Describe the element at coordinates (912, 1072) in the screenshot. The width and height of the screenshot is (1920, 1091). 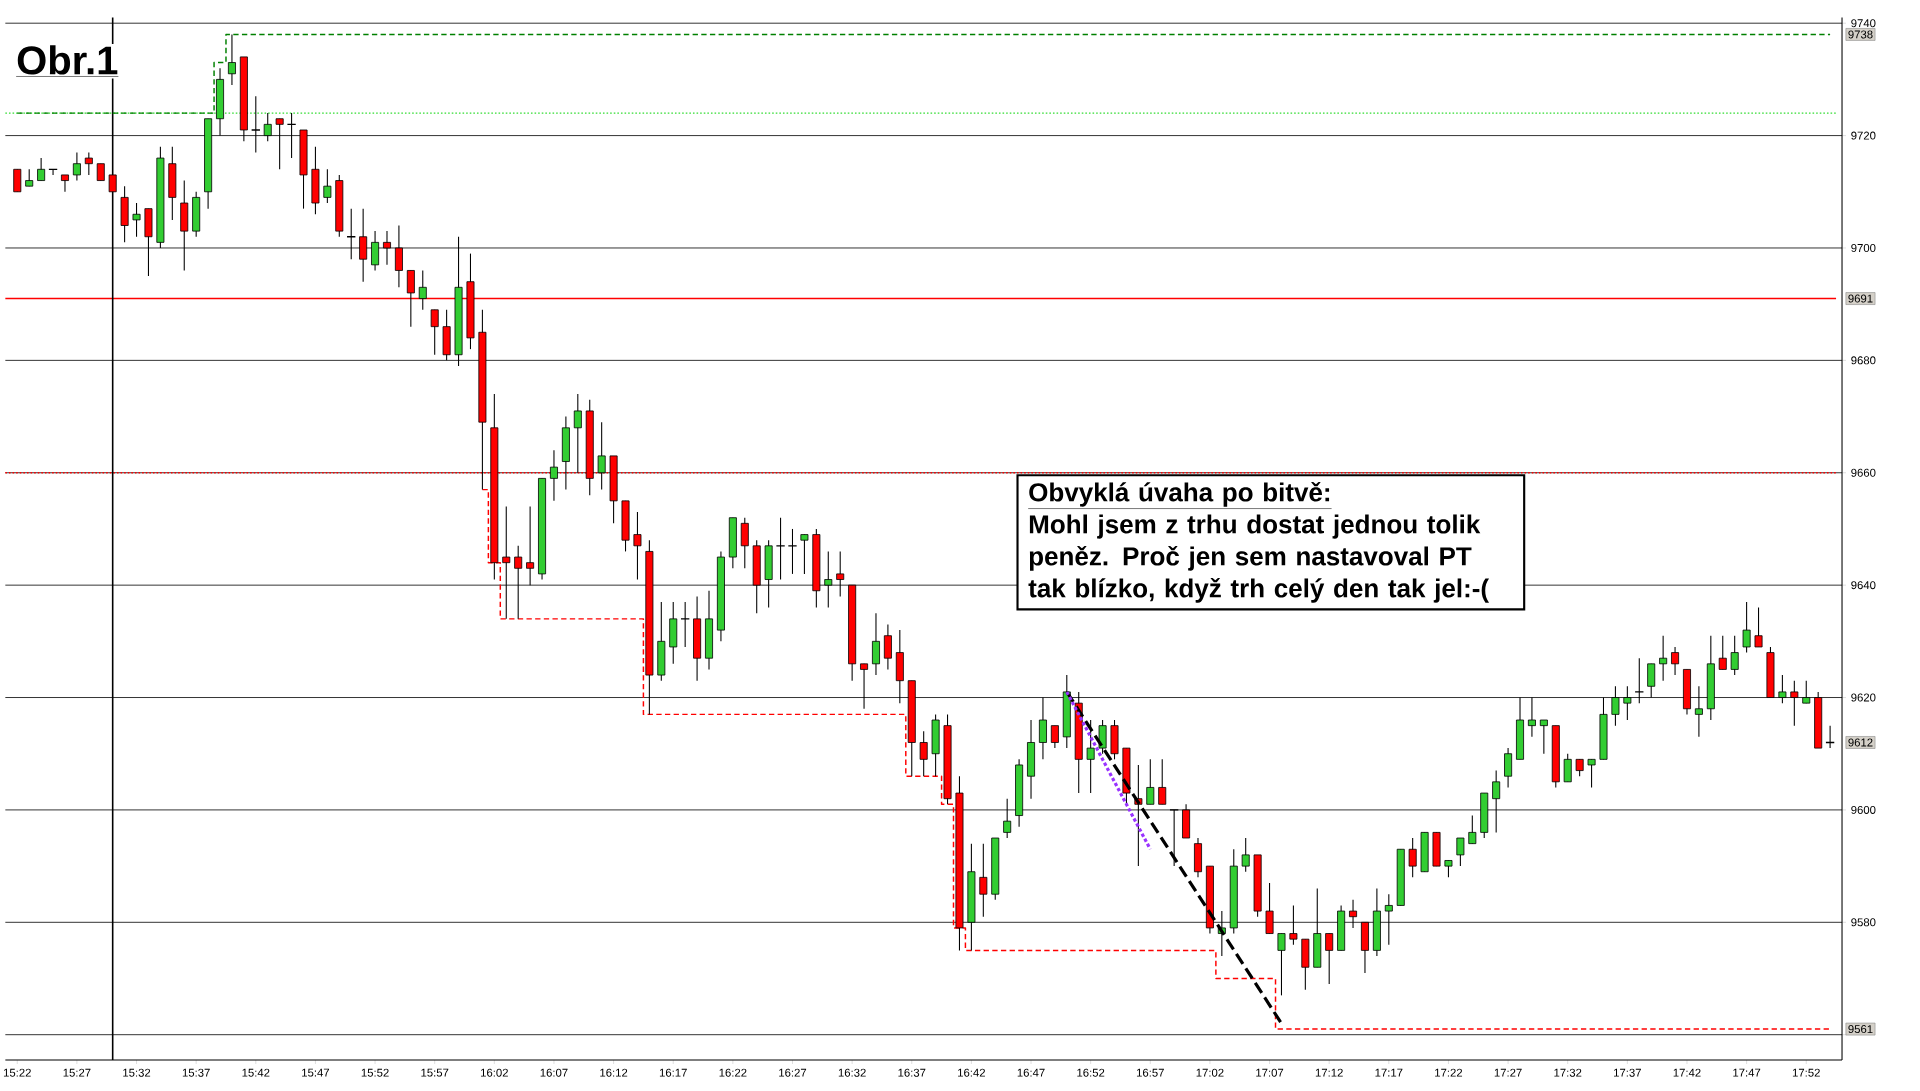
I see `x-tick-label: 16:37` at that location.